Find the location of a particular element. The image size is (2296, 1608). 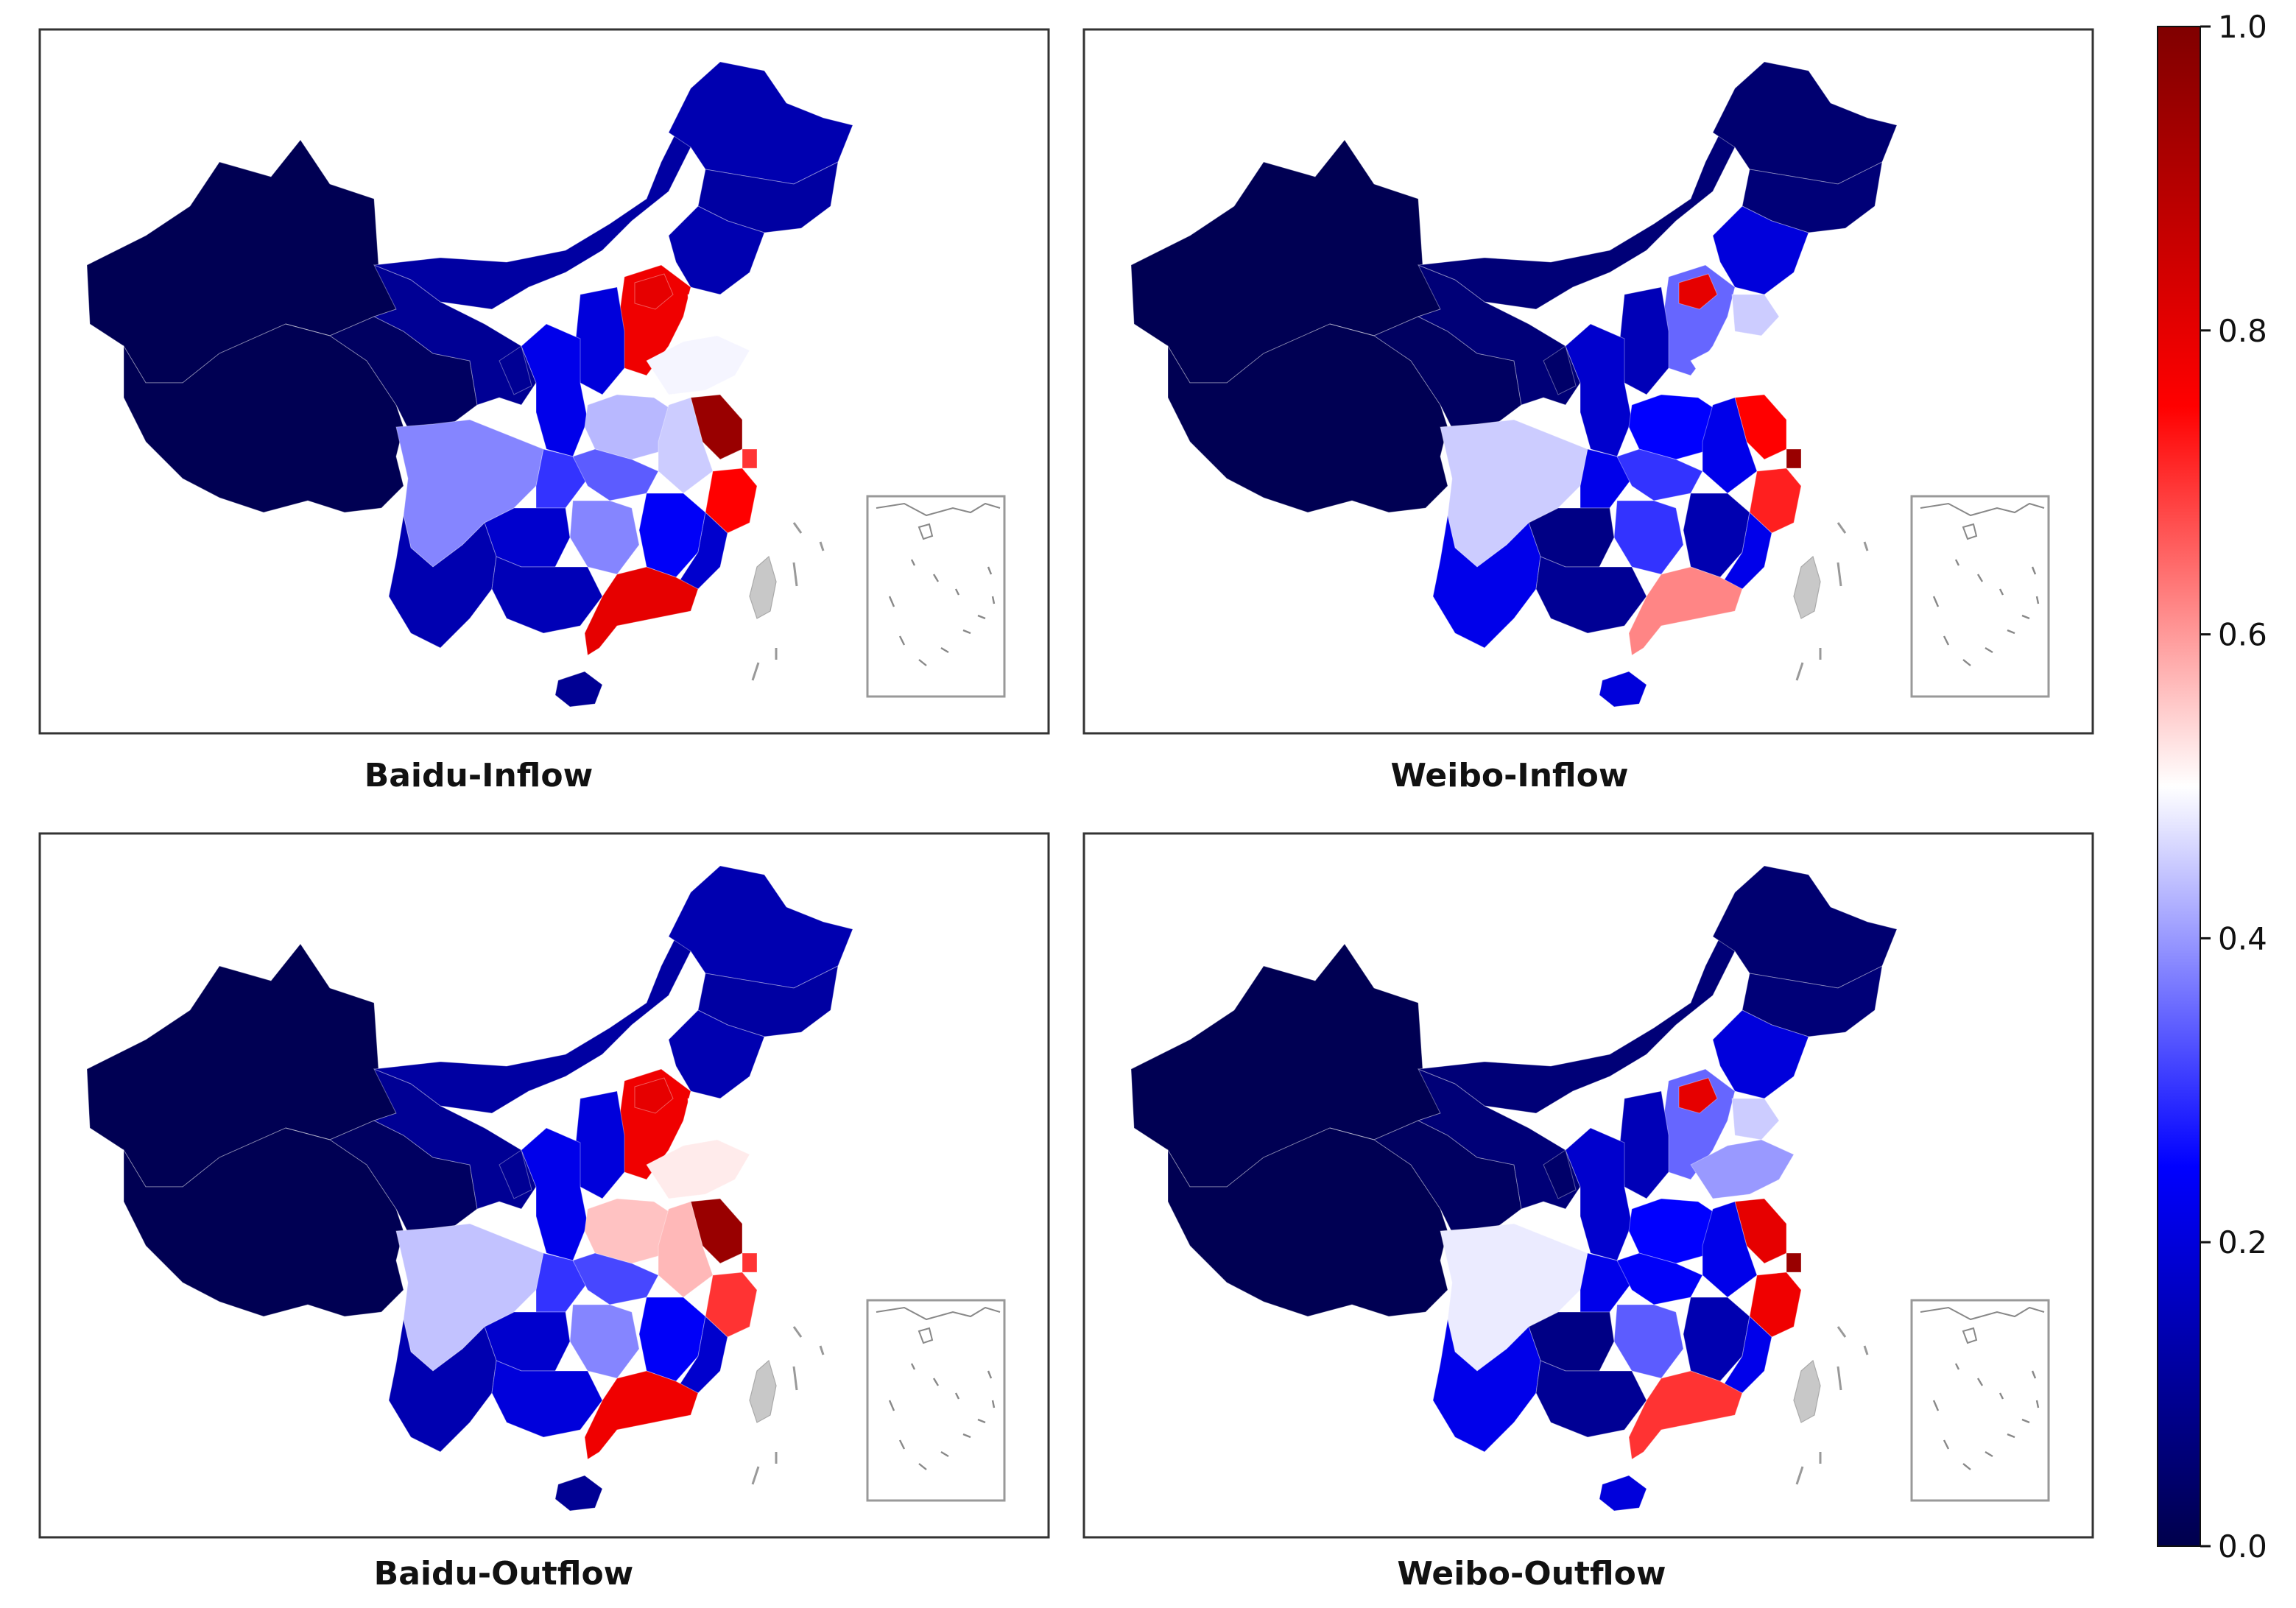

colorbar-tick-label: 1.0 is located at coordinates (2242, 27).